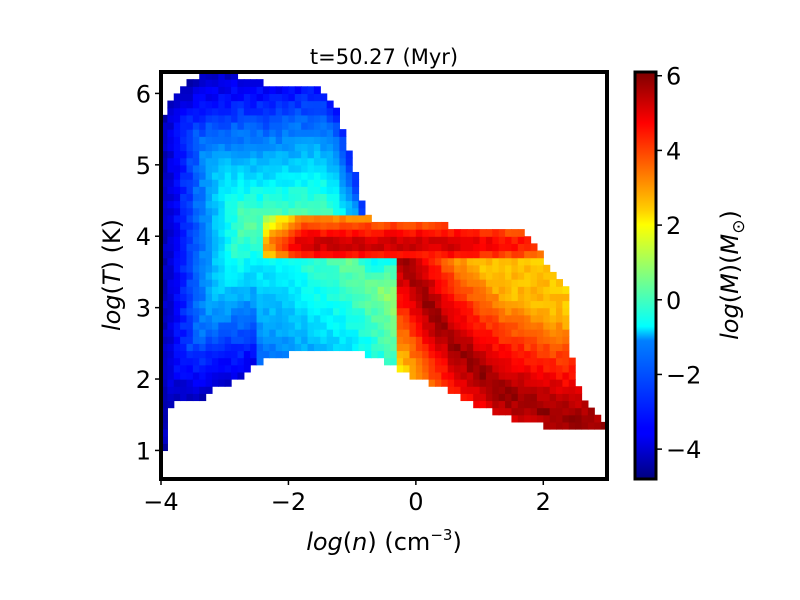 Image resolution: width=800 pixels, height=600 pixels. Describe the element at coordinates (160, 502) in the screenshot. I see `x-tick-label: −4` at that location.